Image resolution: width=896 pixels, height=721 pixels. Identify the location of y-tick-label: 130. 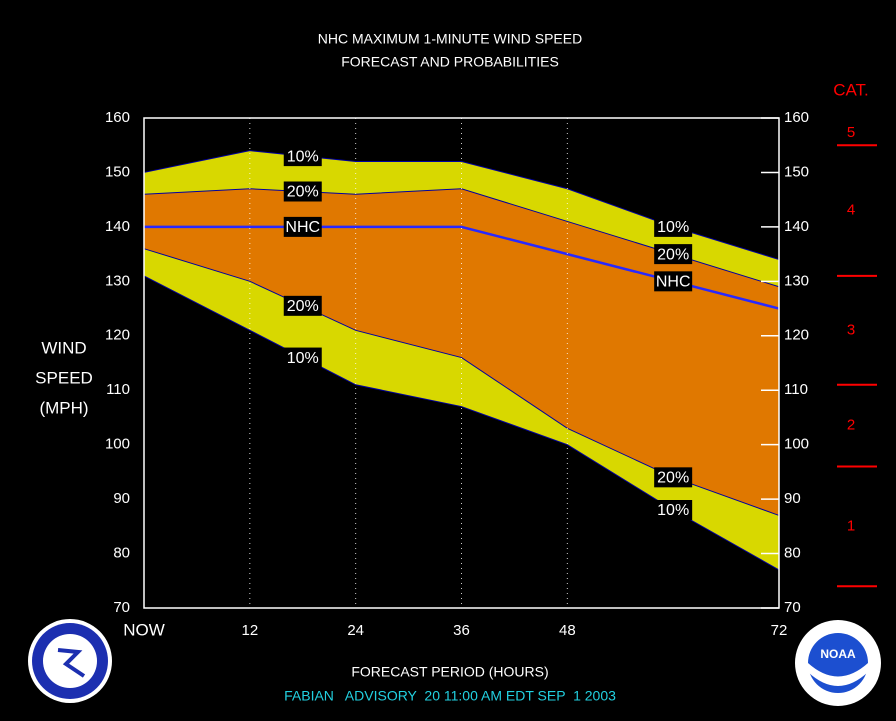
(117, 280).